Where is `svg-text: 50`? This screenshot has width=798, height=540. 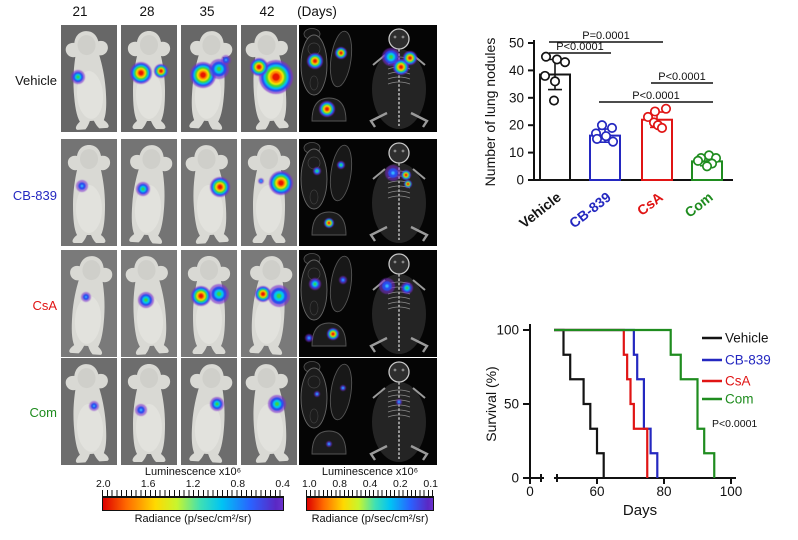 svg-text: 50 is located at coordinates (516, 43).